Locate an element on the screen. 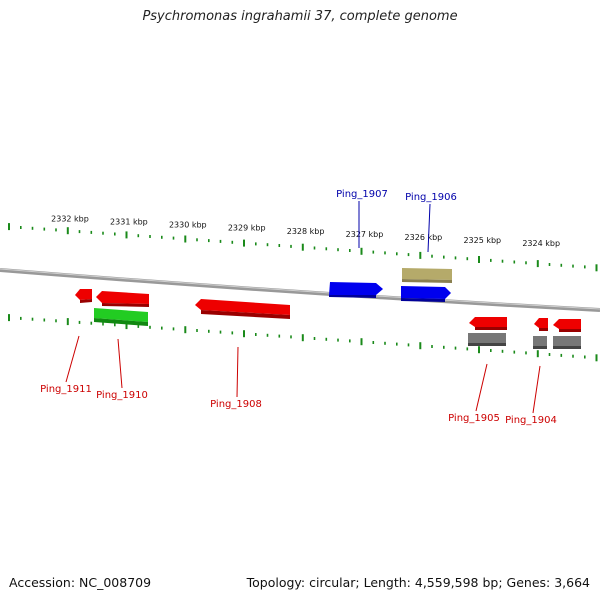 Image resolution: width=600 pixels, height=600 pixels. scale-label: 2328 kbp is located at coordinates (306, 231).